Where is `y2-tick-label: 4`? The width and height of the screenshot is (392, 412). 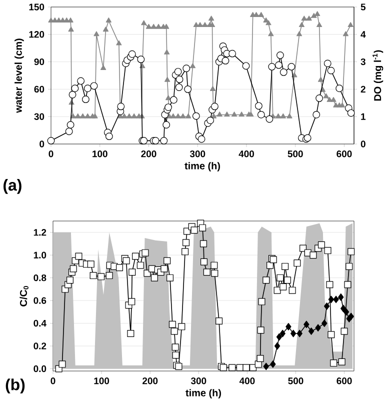
y2-tick-label: 4 is located at coordinates (363, 34).